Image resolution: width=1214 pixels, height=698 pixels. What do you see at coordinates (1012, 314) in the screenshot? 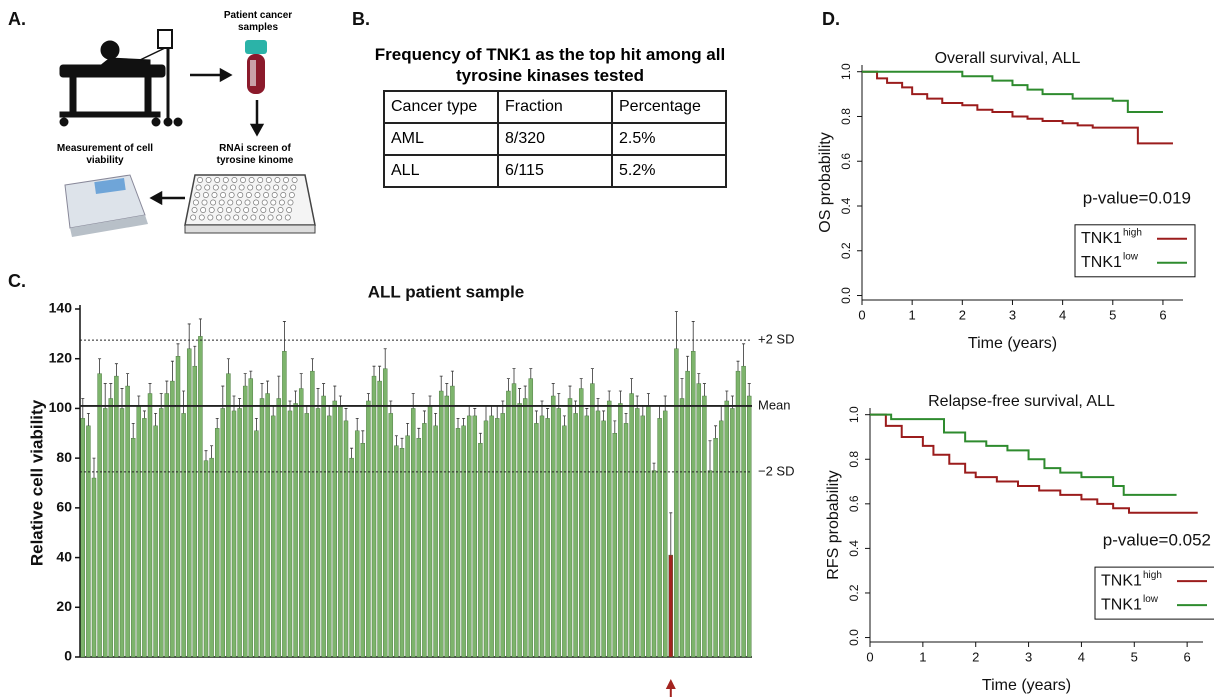
I see `x-tick-label: 3` at bounding box center [1012, 314].